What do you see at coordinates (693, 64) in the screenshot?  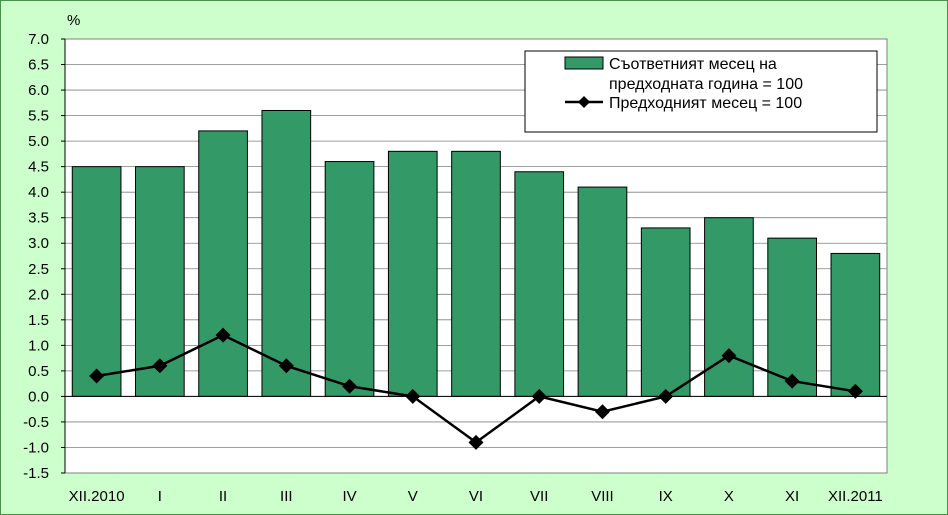 I see `legend-bar-label-line1: Съответният месец на` at bounding box center [693, 64].